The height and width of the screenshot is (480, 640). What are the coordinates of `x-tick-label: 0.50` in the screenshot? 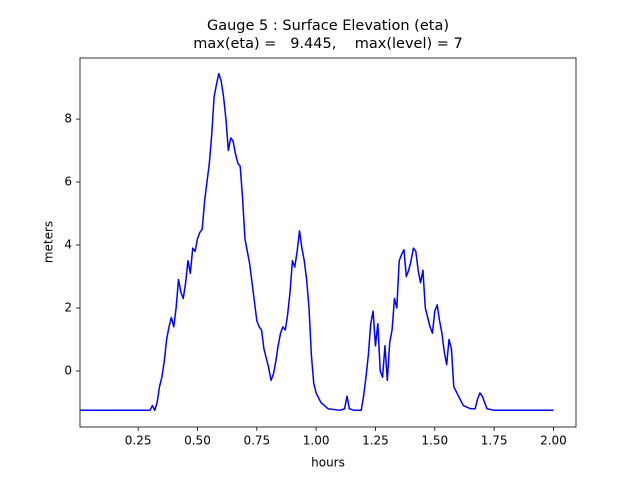 It's located at (197, 441).